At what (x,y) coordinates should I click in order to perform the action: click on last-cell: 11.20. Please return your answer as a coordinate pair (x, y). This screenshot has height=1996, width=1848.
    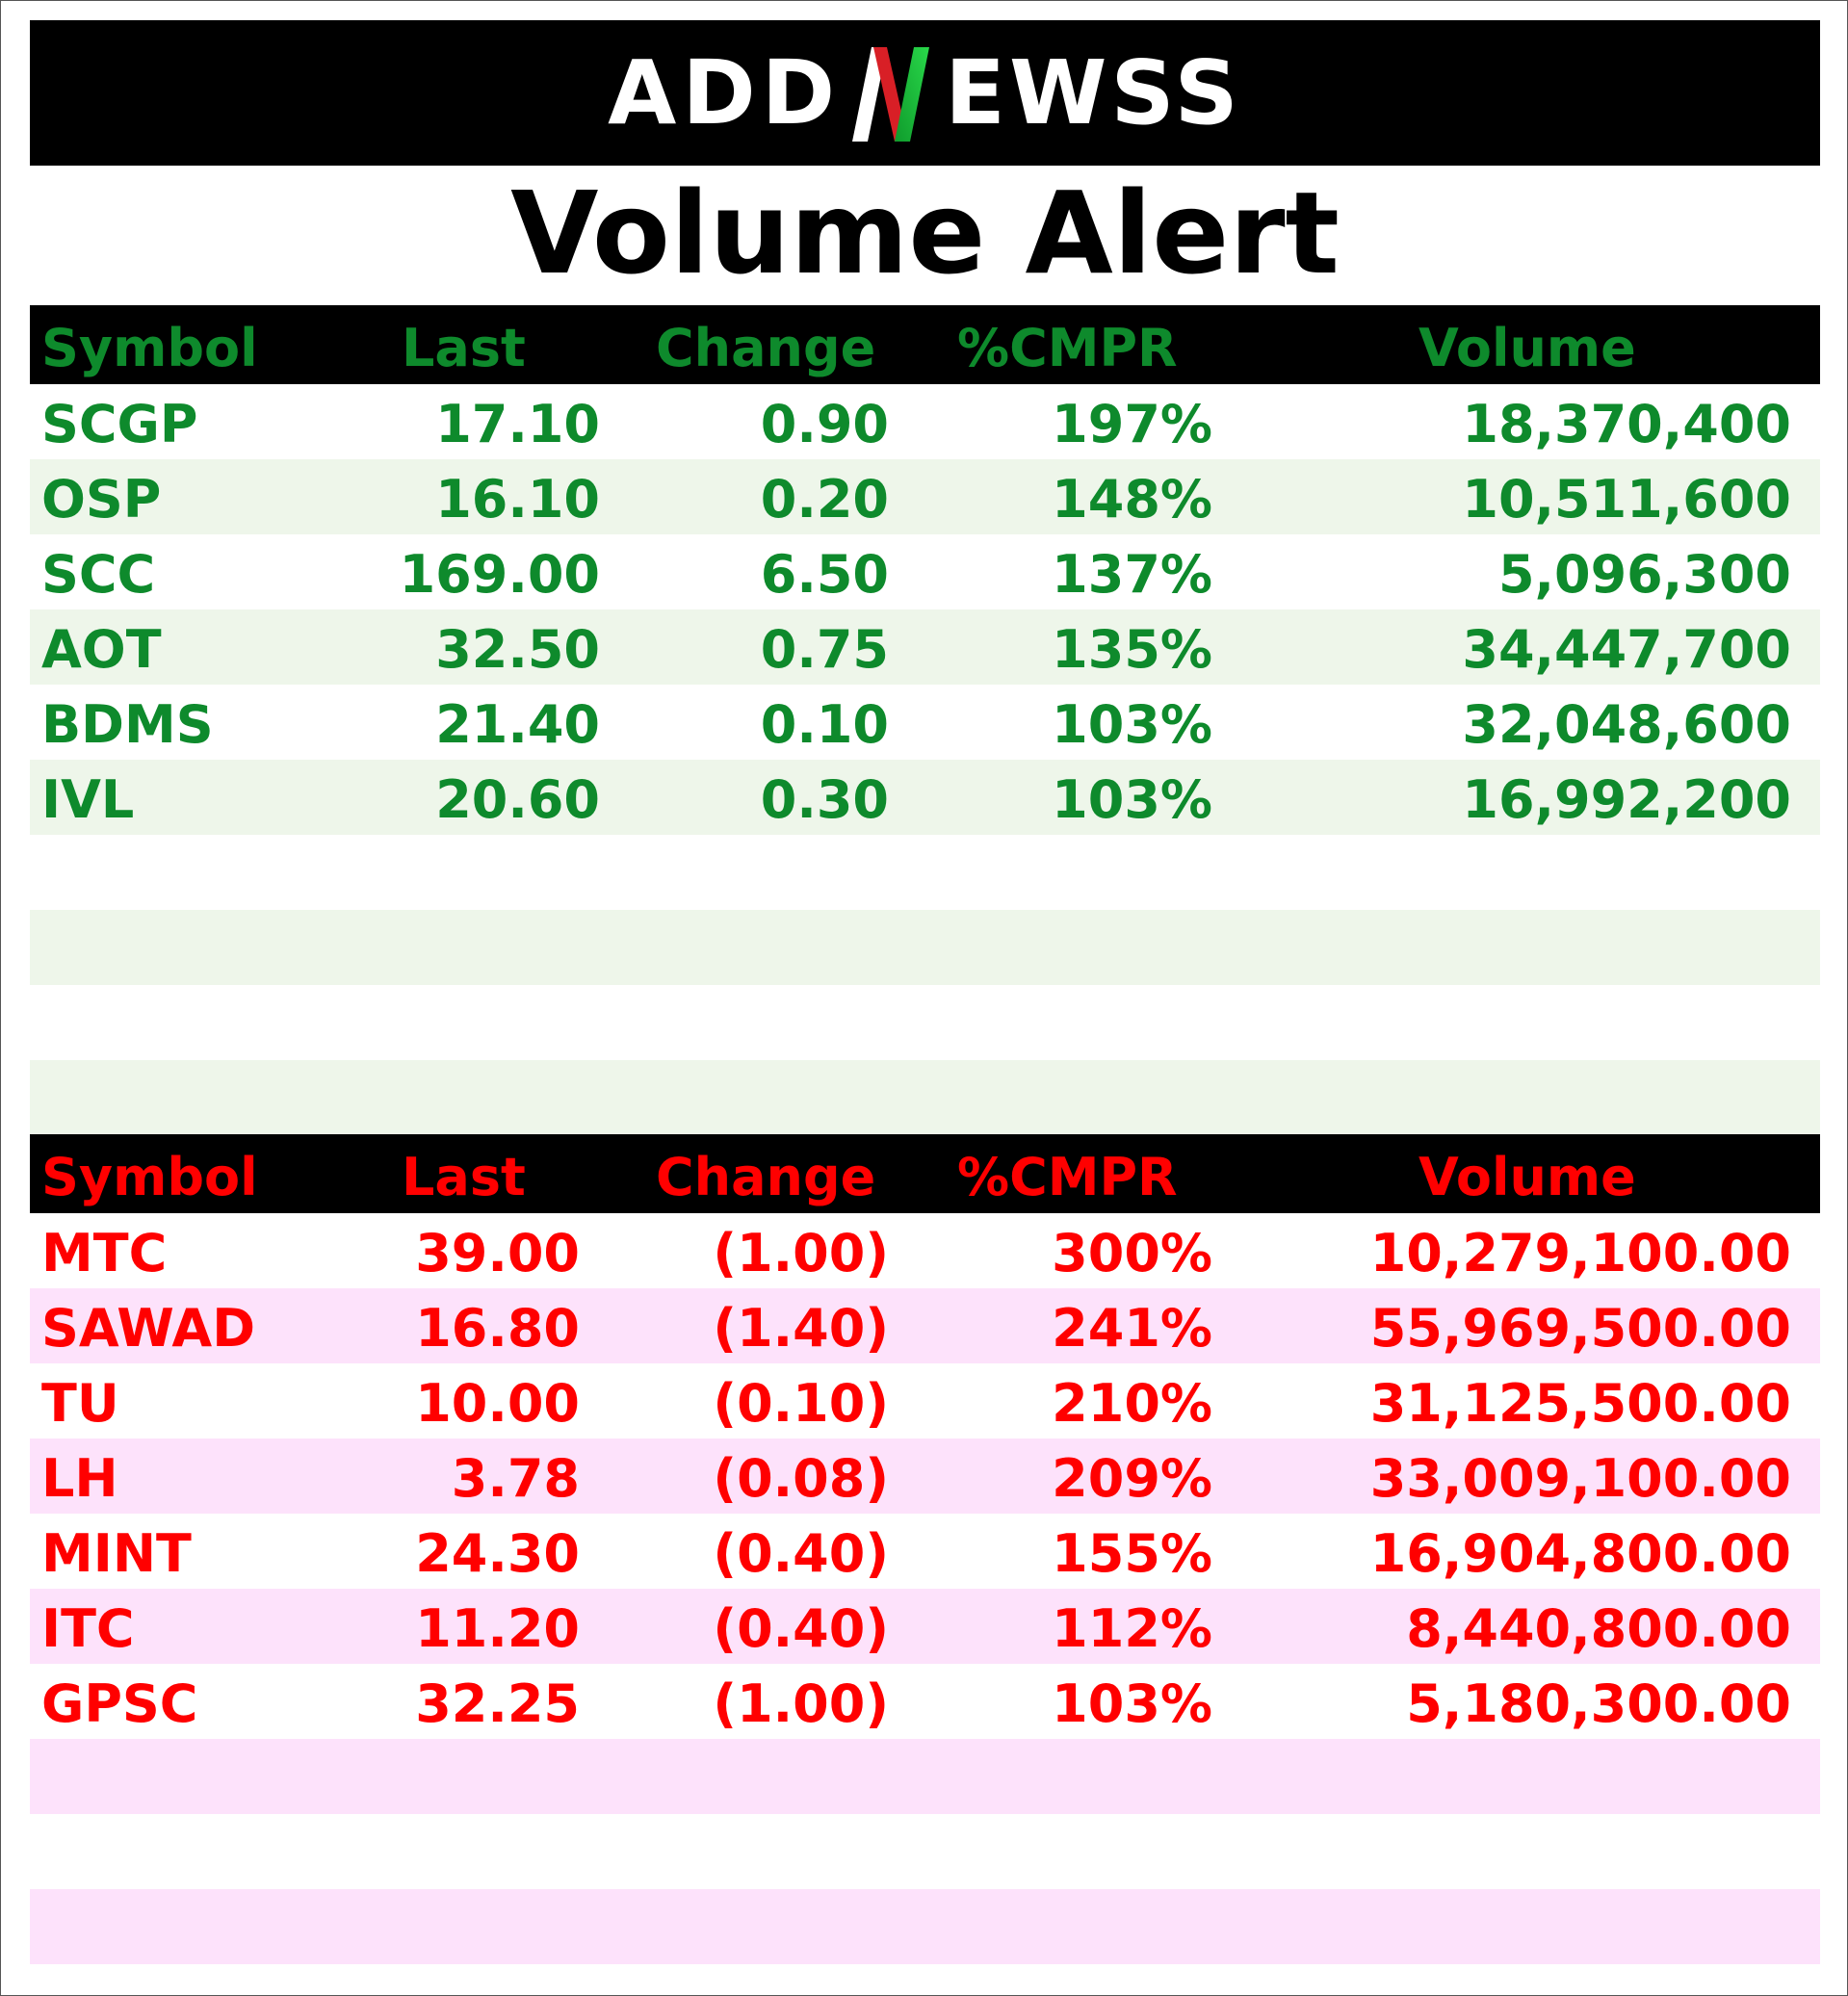
    Looking at the image, I should click on (497, 1629).